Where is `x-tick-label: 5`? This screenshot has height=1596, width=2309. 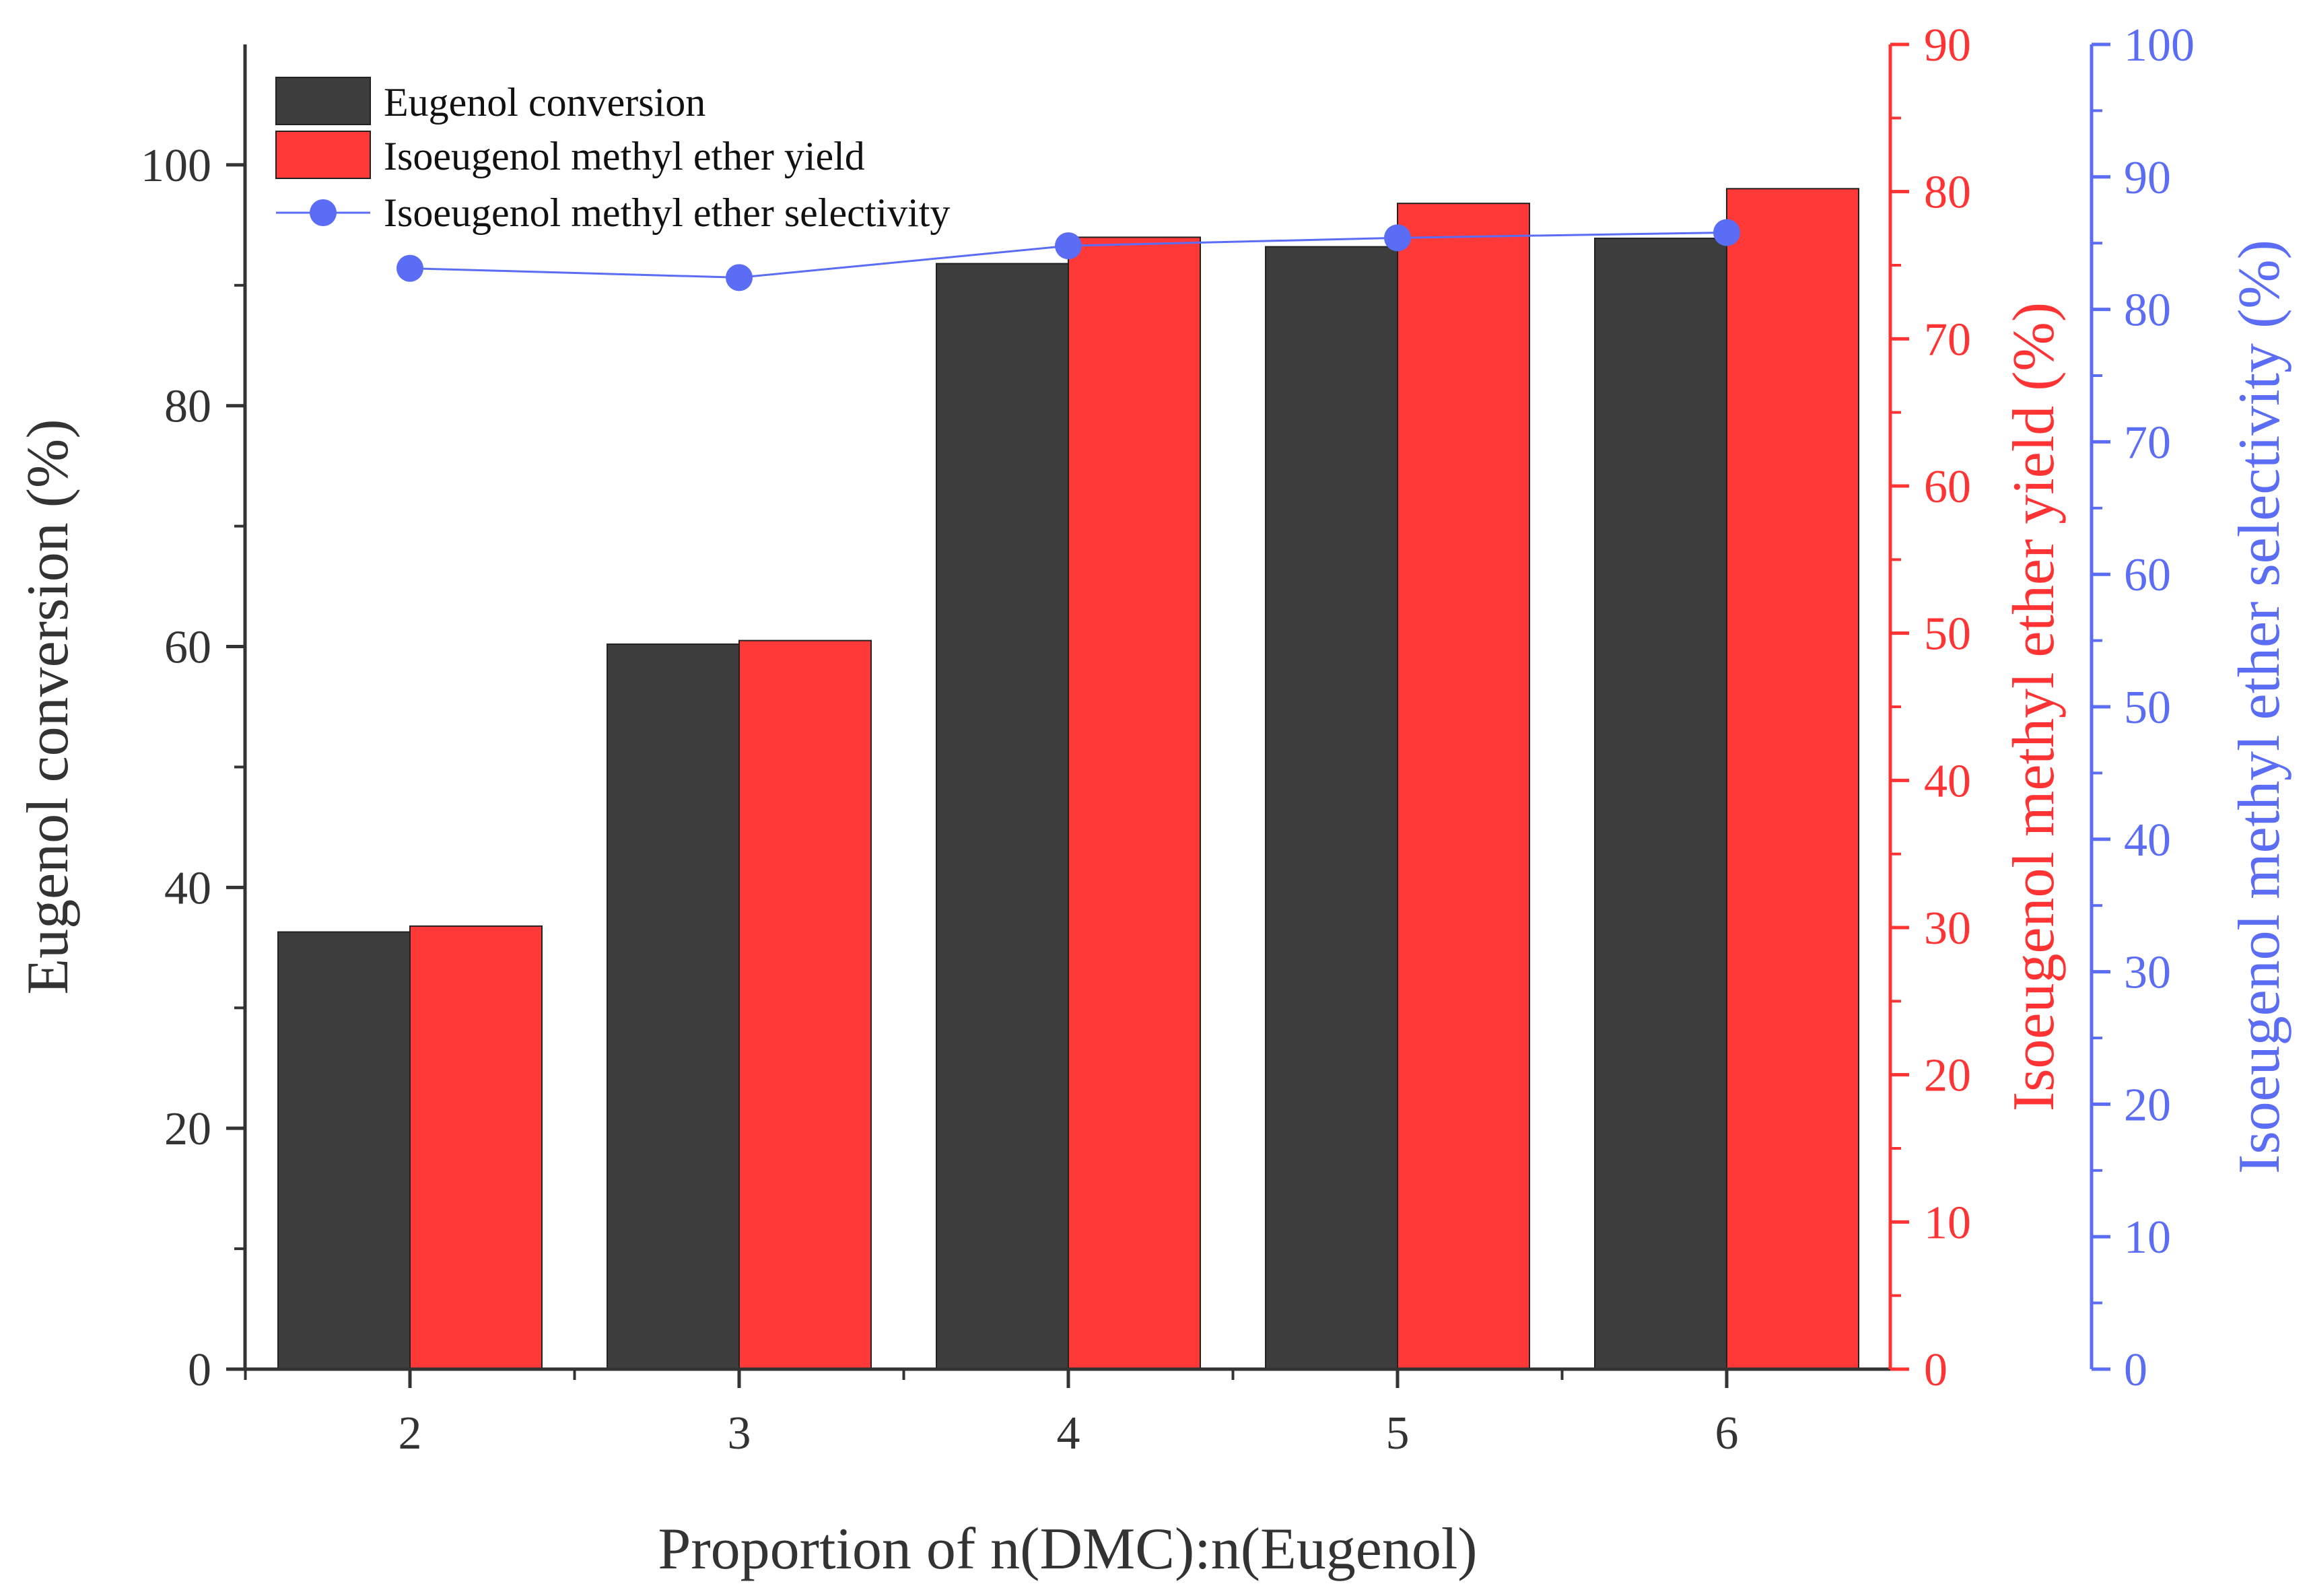 x-tick-label: 5 is located at coordinates (1398, 1433).